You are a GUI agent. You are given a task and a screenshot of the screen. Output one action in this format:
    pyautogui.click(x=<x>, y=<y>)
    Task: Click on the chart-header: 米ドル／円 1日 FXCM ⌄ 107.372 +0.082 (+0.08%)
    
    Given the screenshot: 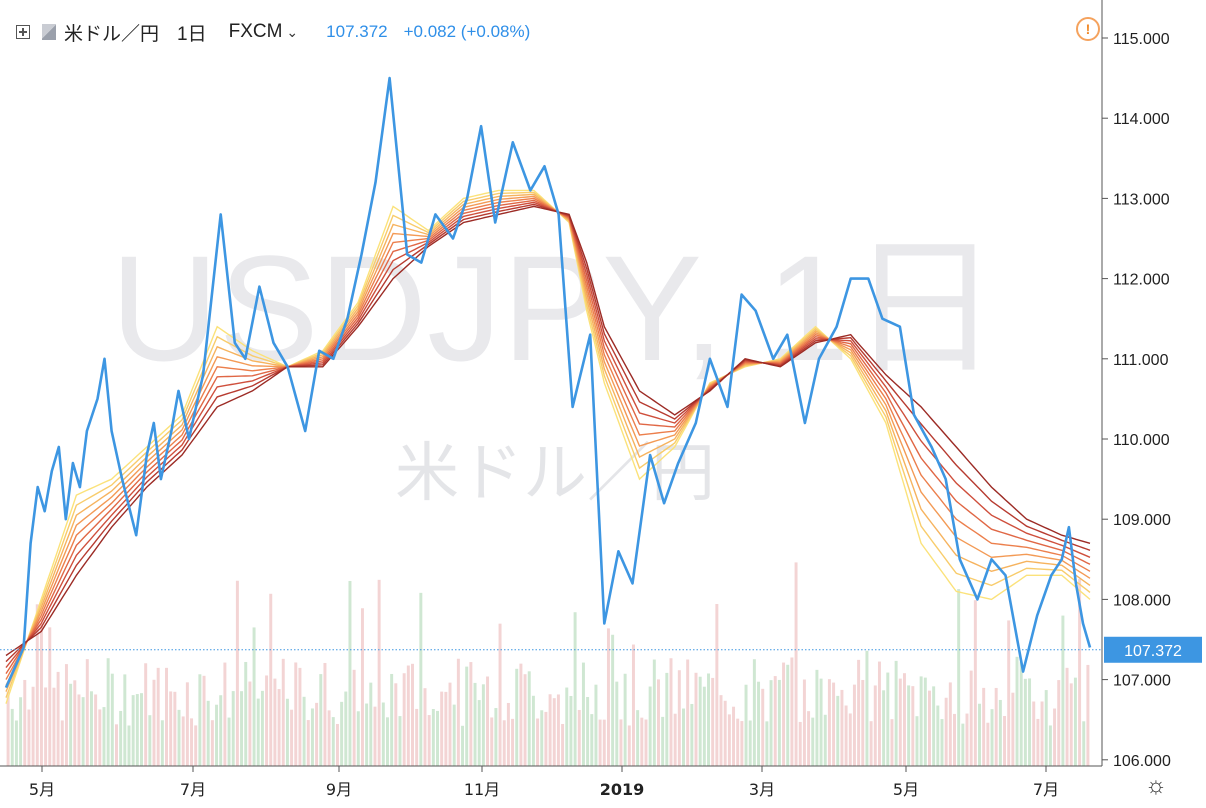 What is the action you would take?
    pyautogui.click(x=273, y=32)
    